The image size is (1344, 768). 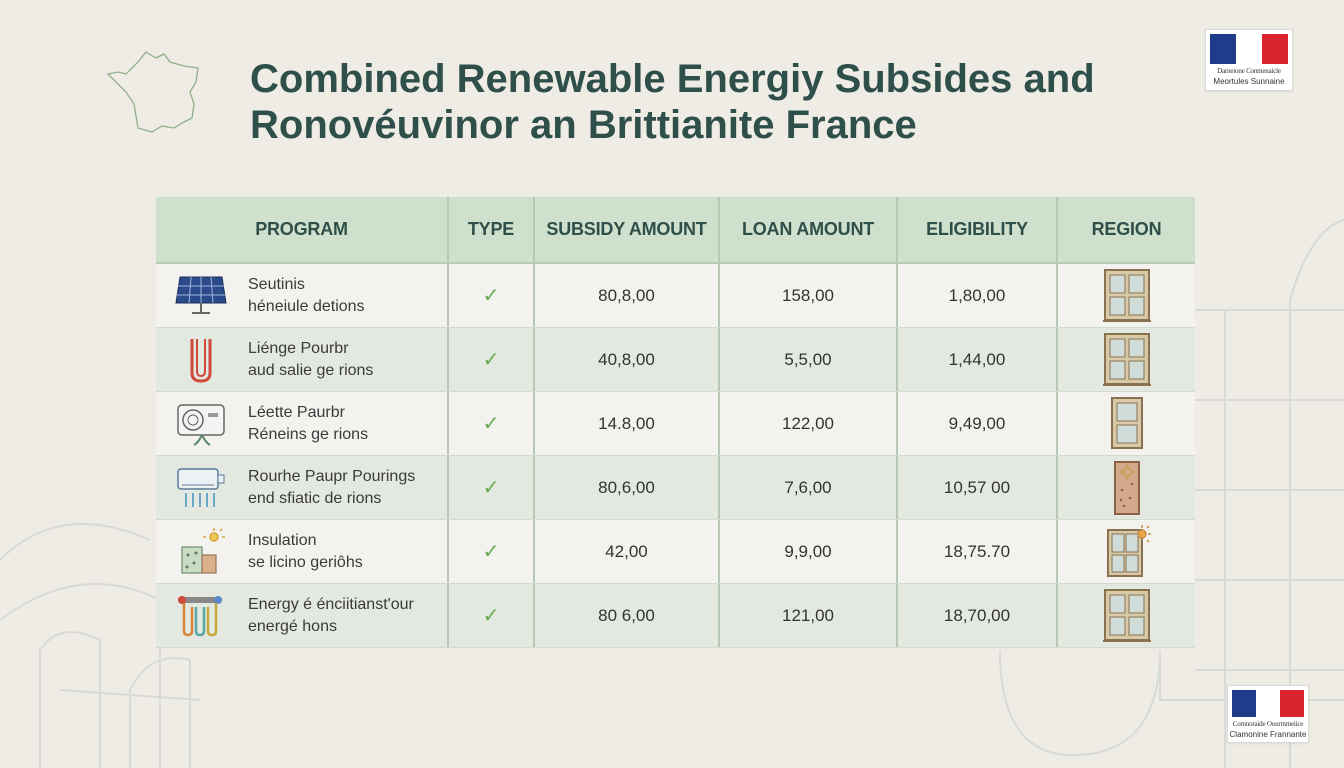 I want to click on title-line-2: Ronovéuvinor an Brittianite France, so click(x=583, y=125).